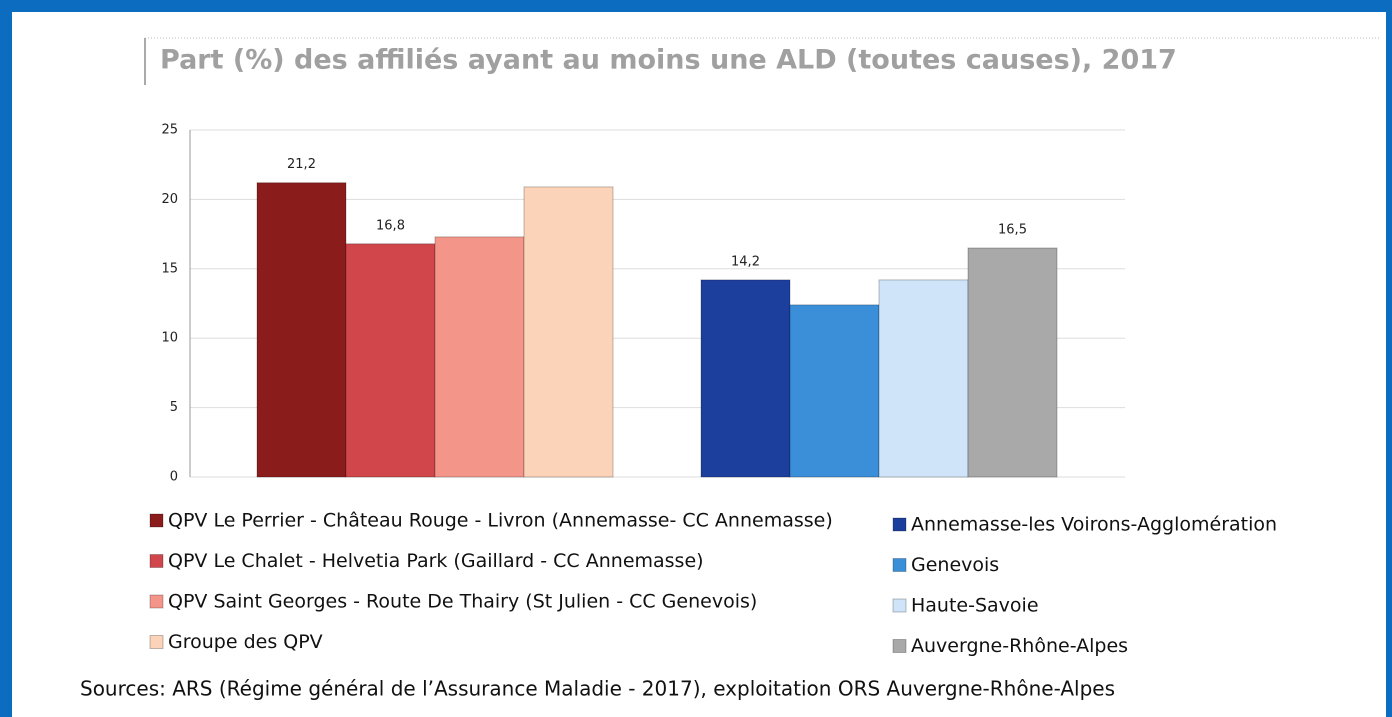 This screenshot has height=717, width=1392. Describe the element at coordinates (301, 164) in the screenshot. I see `value-label: 21,2` at that location.